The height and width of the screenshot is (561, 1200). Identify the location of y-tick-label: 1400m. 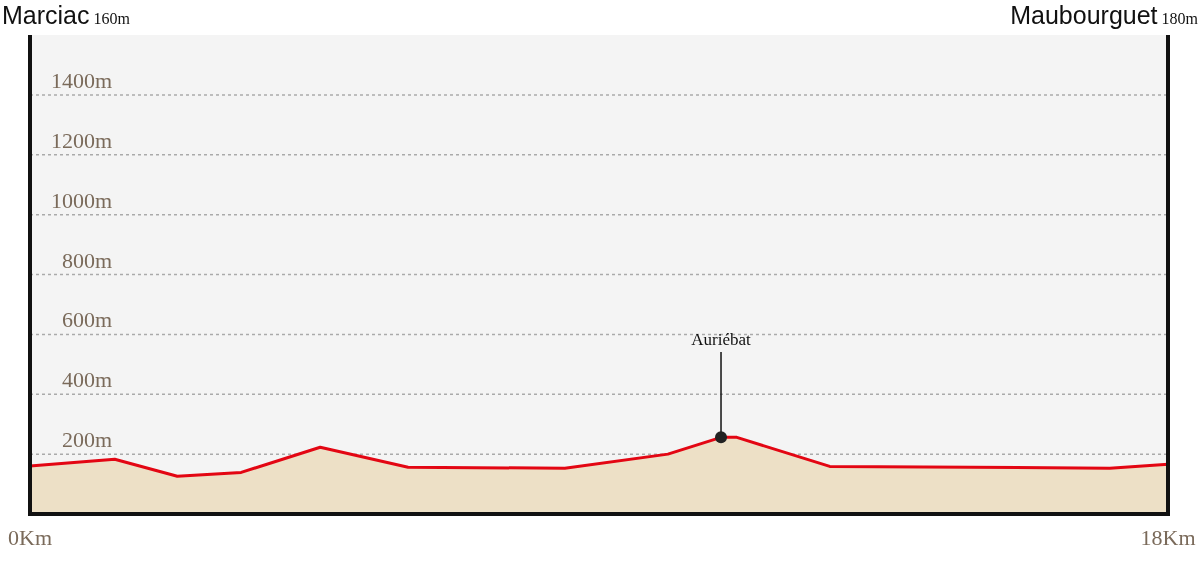
(81, 80).